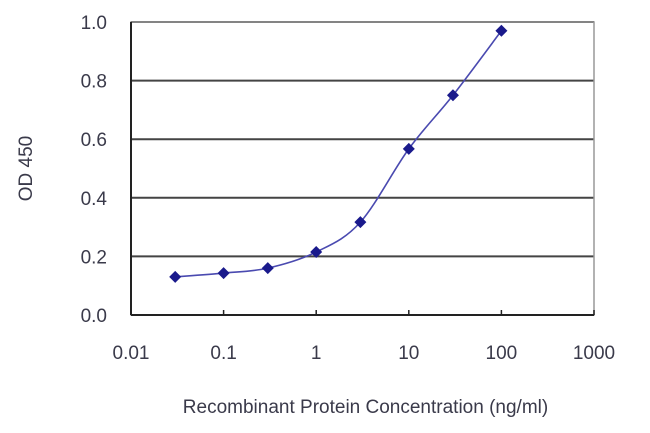 The width and height of the screenshot is (650, 433). Describe the element at coordinates (94, 23) in the screenshot. I see `y-tick-label: 1.0` at that location.